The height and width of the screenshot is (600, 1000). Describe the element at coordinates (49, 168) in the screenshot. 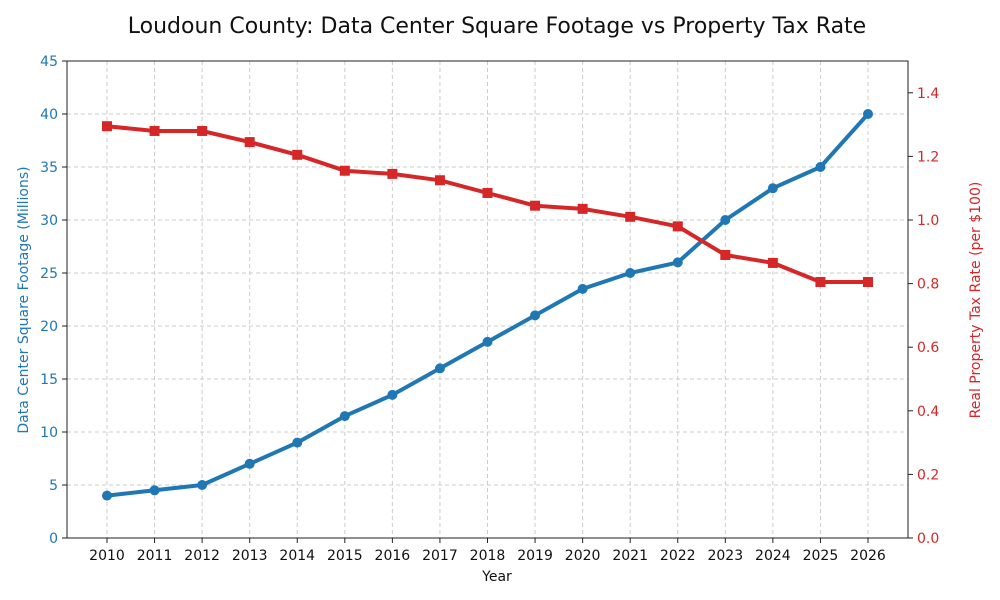

I see `y-left-tick-label: 35` at that location.